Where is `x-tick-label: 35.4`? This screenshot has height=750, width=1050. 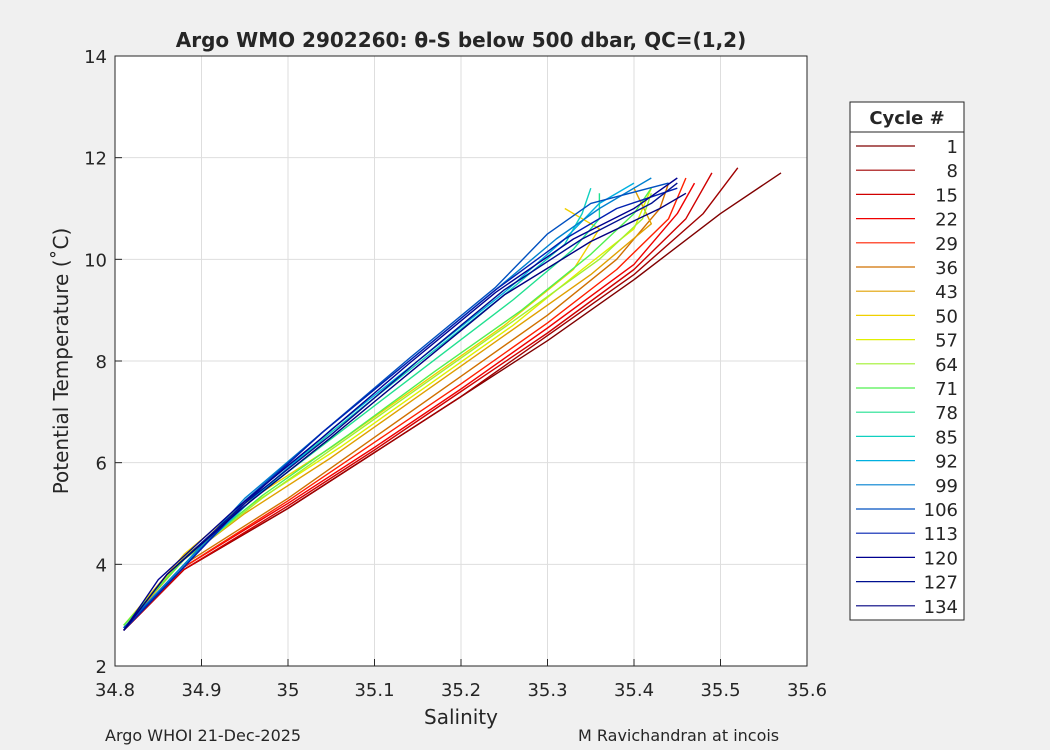
x-tick-label: 35.4 is located at coordinates (634, 690).